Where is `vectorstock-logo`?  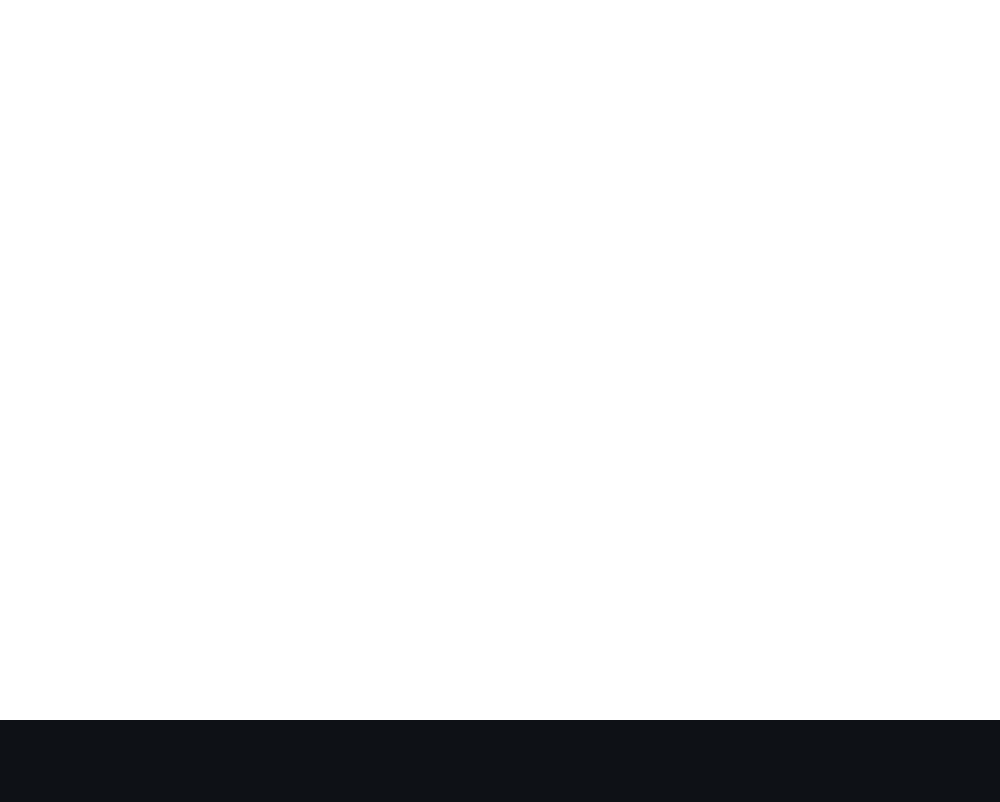 vectorstock-logo is located at coordinates (31, 762).